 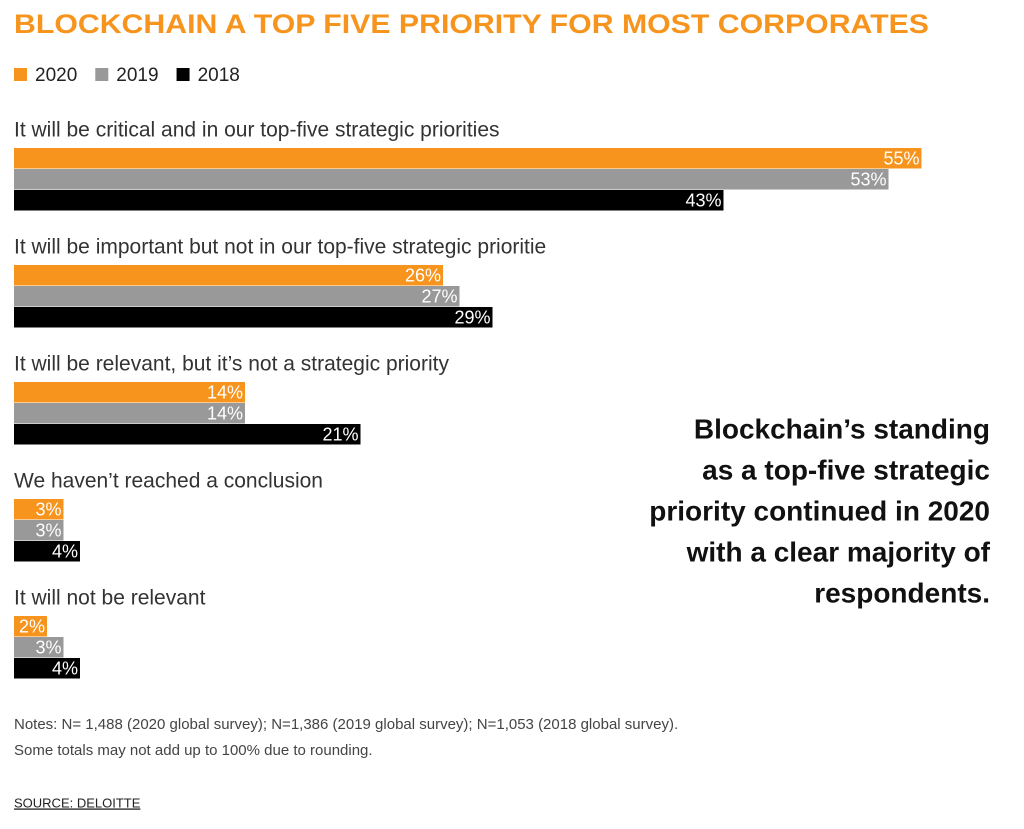 I want to click on annotation: priority continued in 2020, so click(x=819, y=510).